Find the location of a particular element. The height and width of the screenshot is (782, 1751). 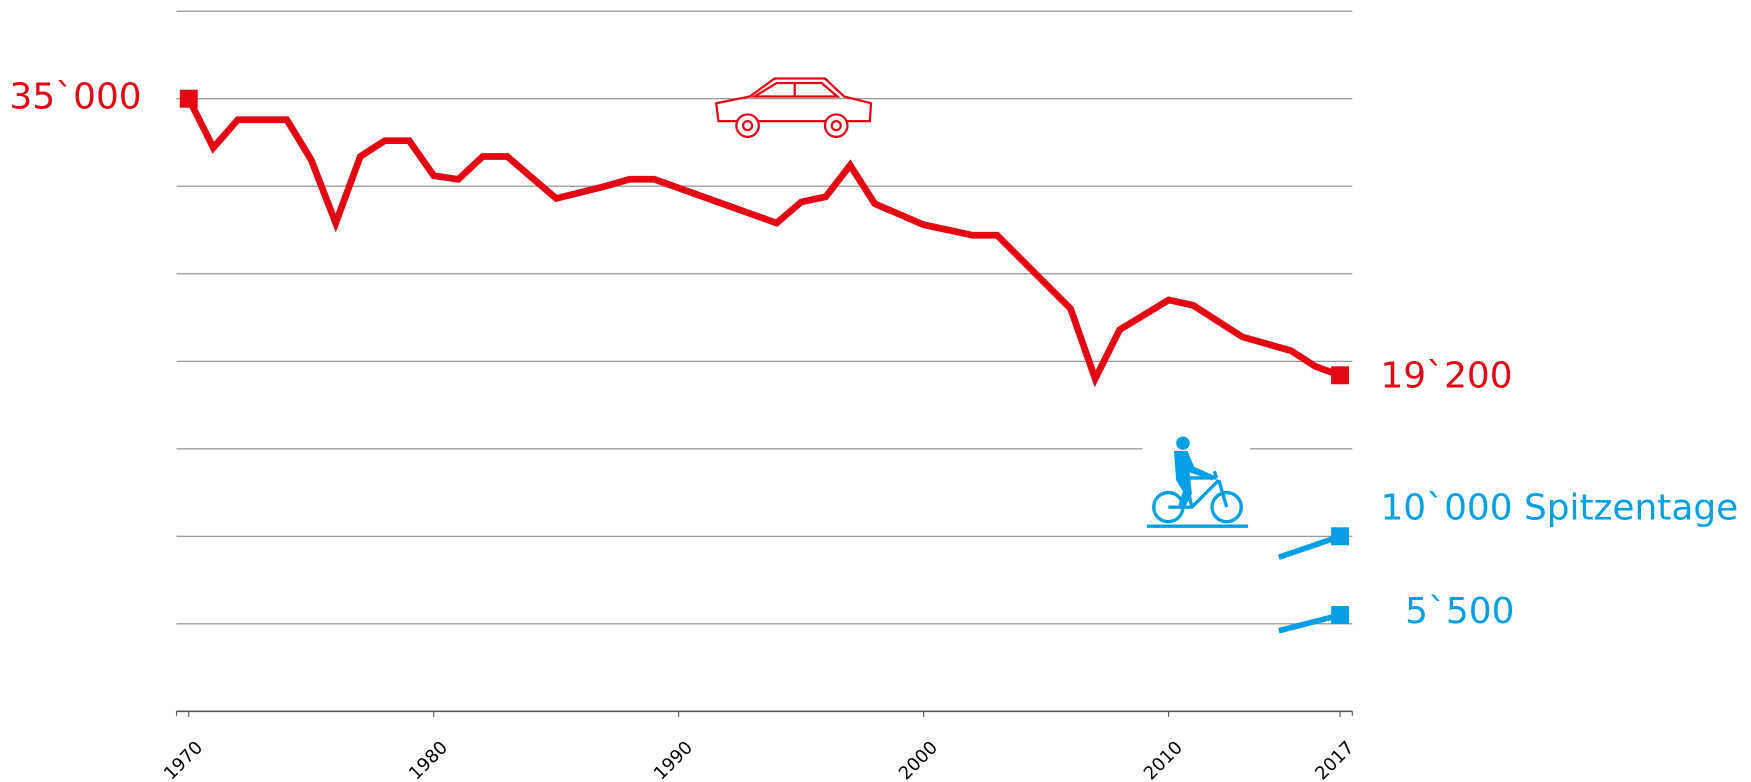

x-tick-label: 1980 is located at coordinates (428, 759).